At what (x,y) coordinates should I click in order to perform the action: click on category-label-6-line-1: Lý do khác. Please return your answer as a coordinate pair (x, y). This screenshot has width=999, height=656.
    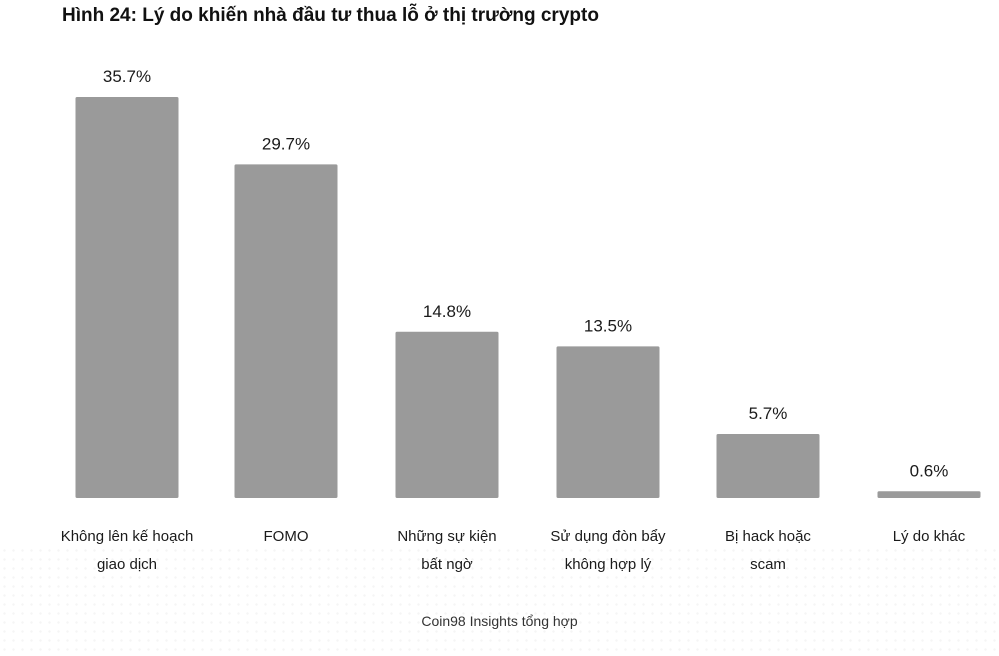
    Looking at the image, I should click on (929, 536).